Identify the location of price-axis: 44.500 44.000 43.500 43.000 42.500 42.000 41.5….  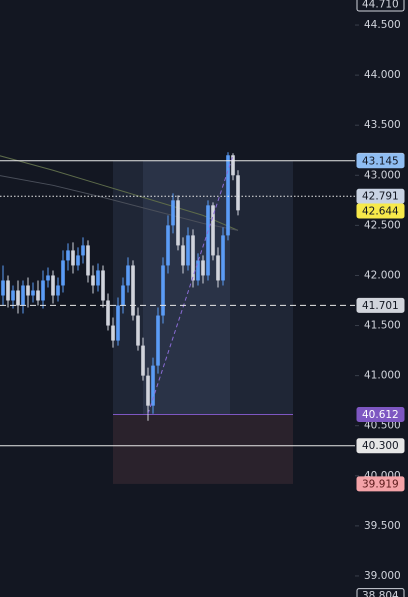
(380, 298).